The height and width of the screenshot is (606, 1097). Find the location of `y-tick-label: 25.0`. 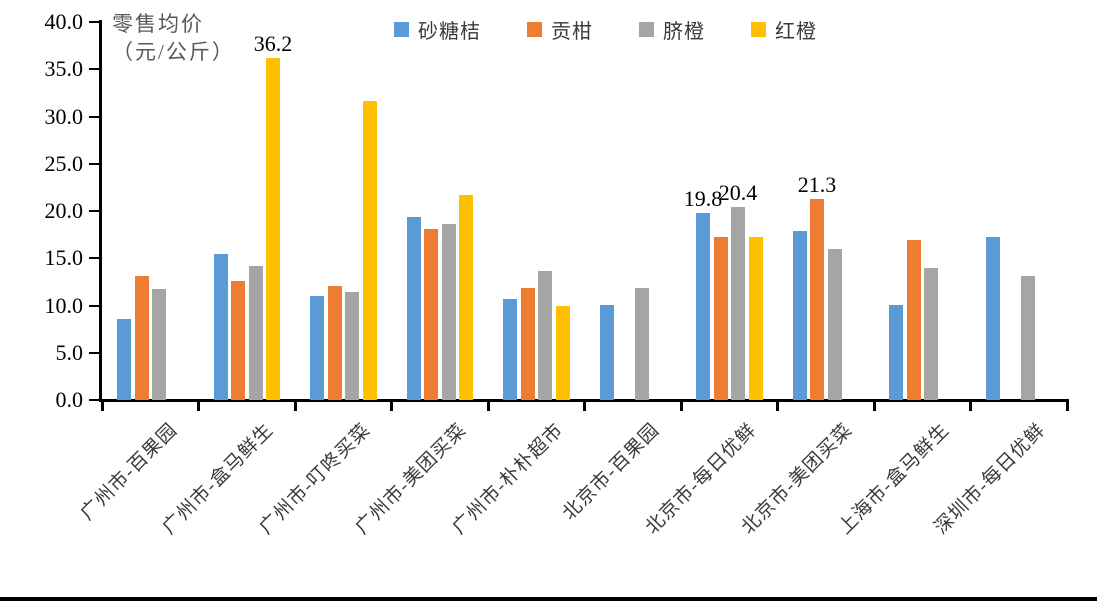

y-tick-label: 25.0 is located at coordinates (64, 163).